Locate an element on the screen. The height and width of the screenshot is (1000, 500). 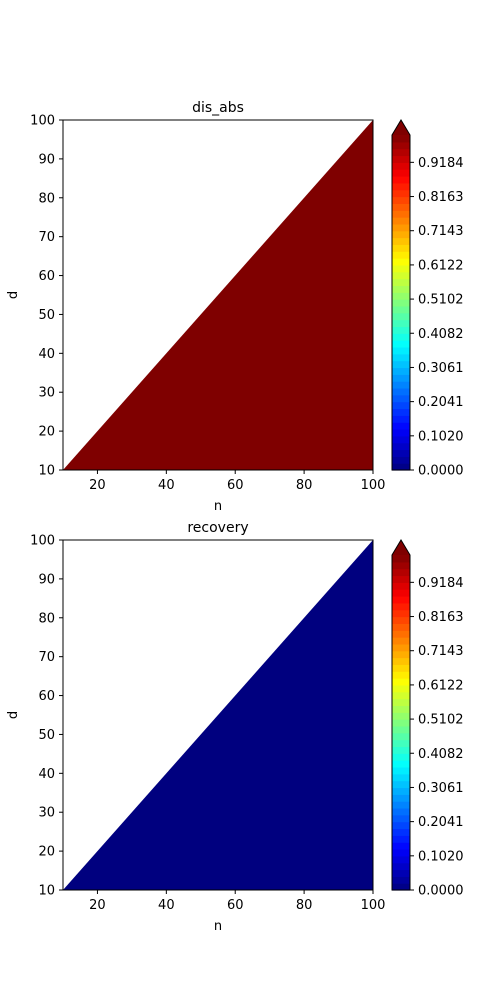
y-tick-label: 40 is located at coordinates (46, 354).